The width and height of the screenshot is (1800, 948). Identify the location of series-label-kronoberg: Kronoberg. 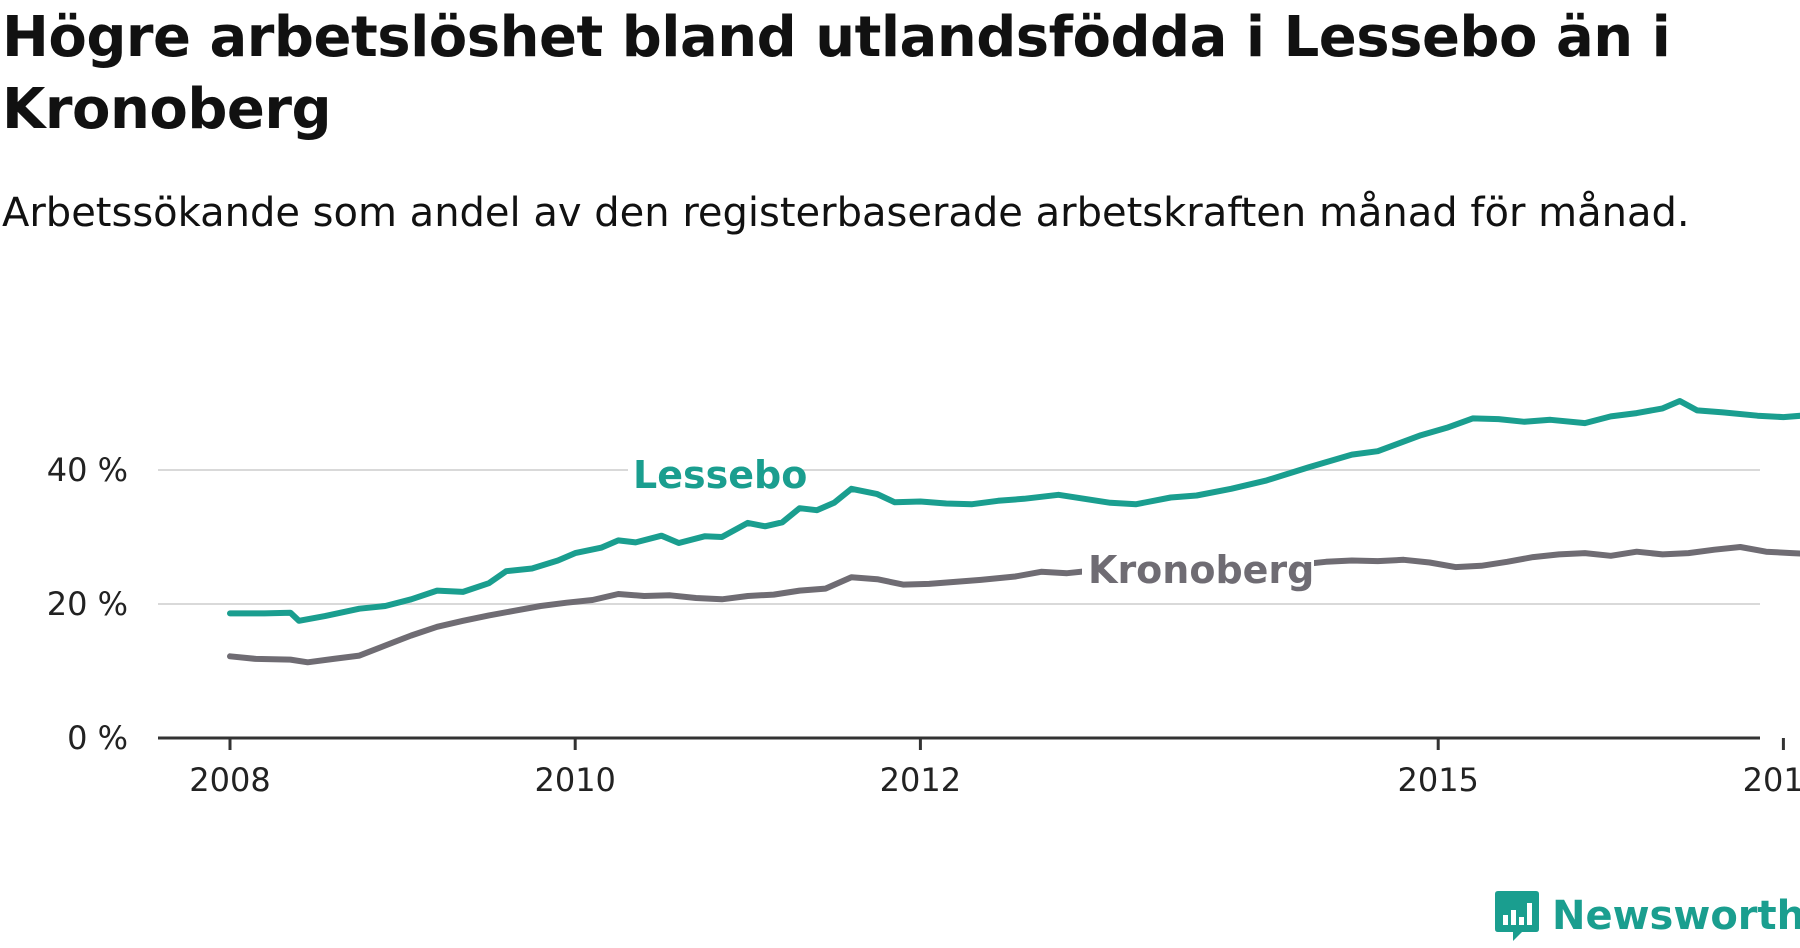
(1201, 570).